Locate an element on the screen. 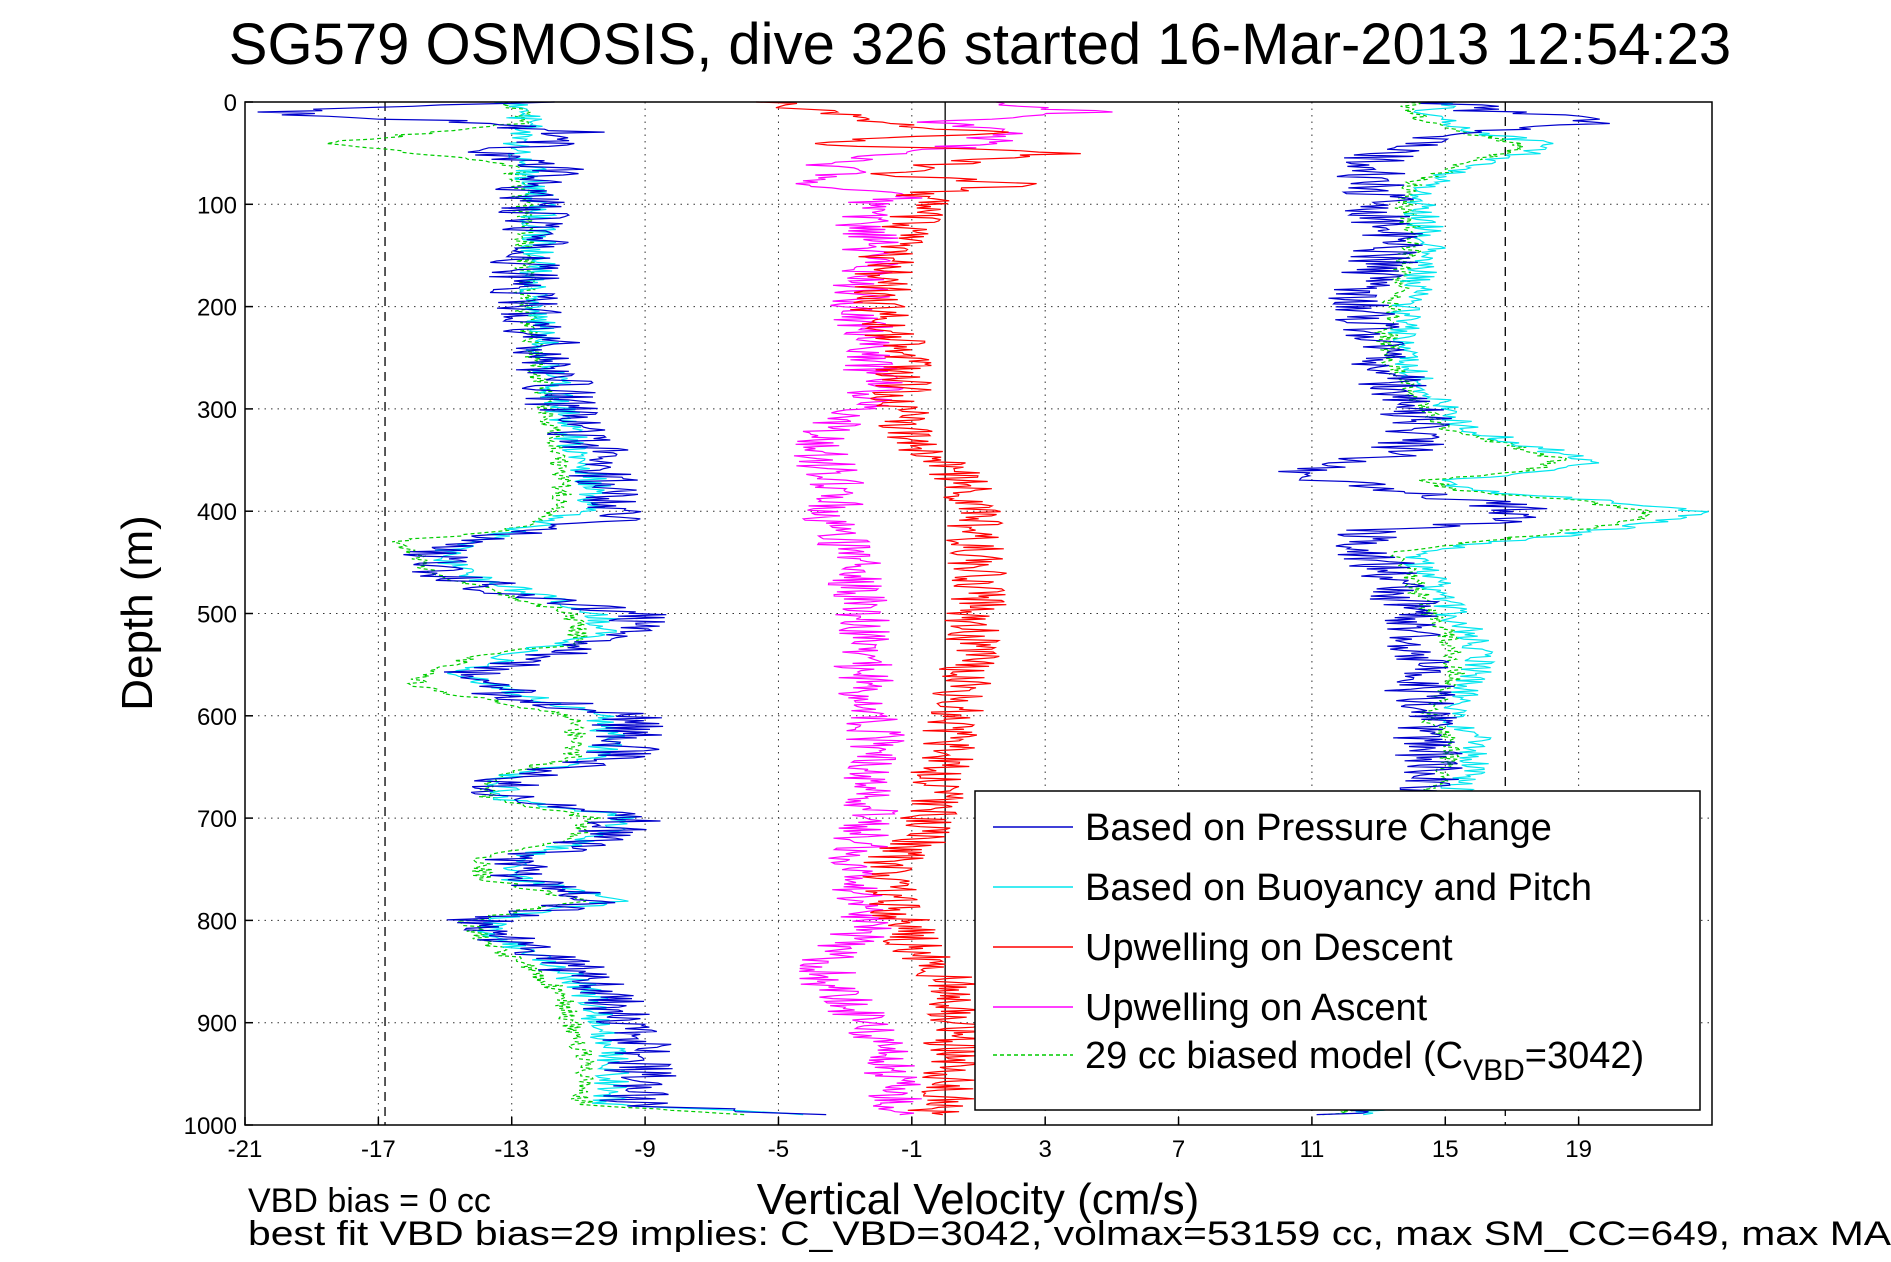  x-tick-label: -13 is located at coordinates (511, 1149).